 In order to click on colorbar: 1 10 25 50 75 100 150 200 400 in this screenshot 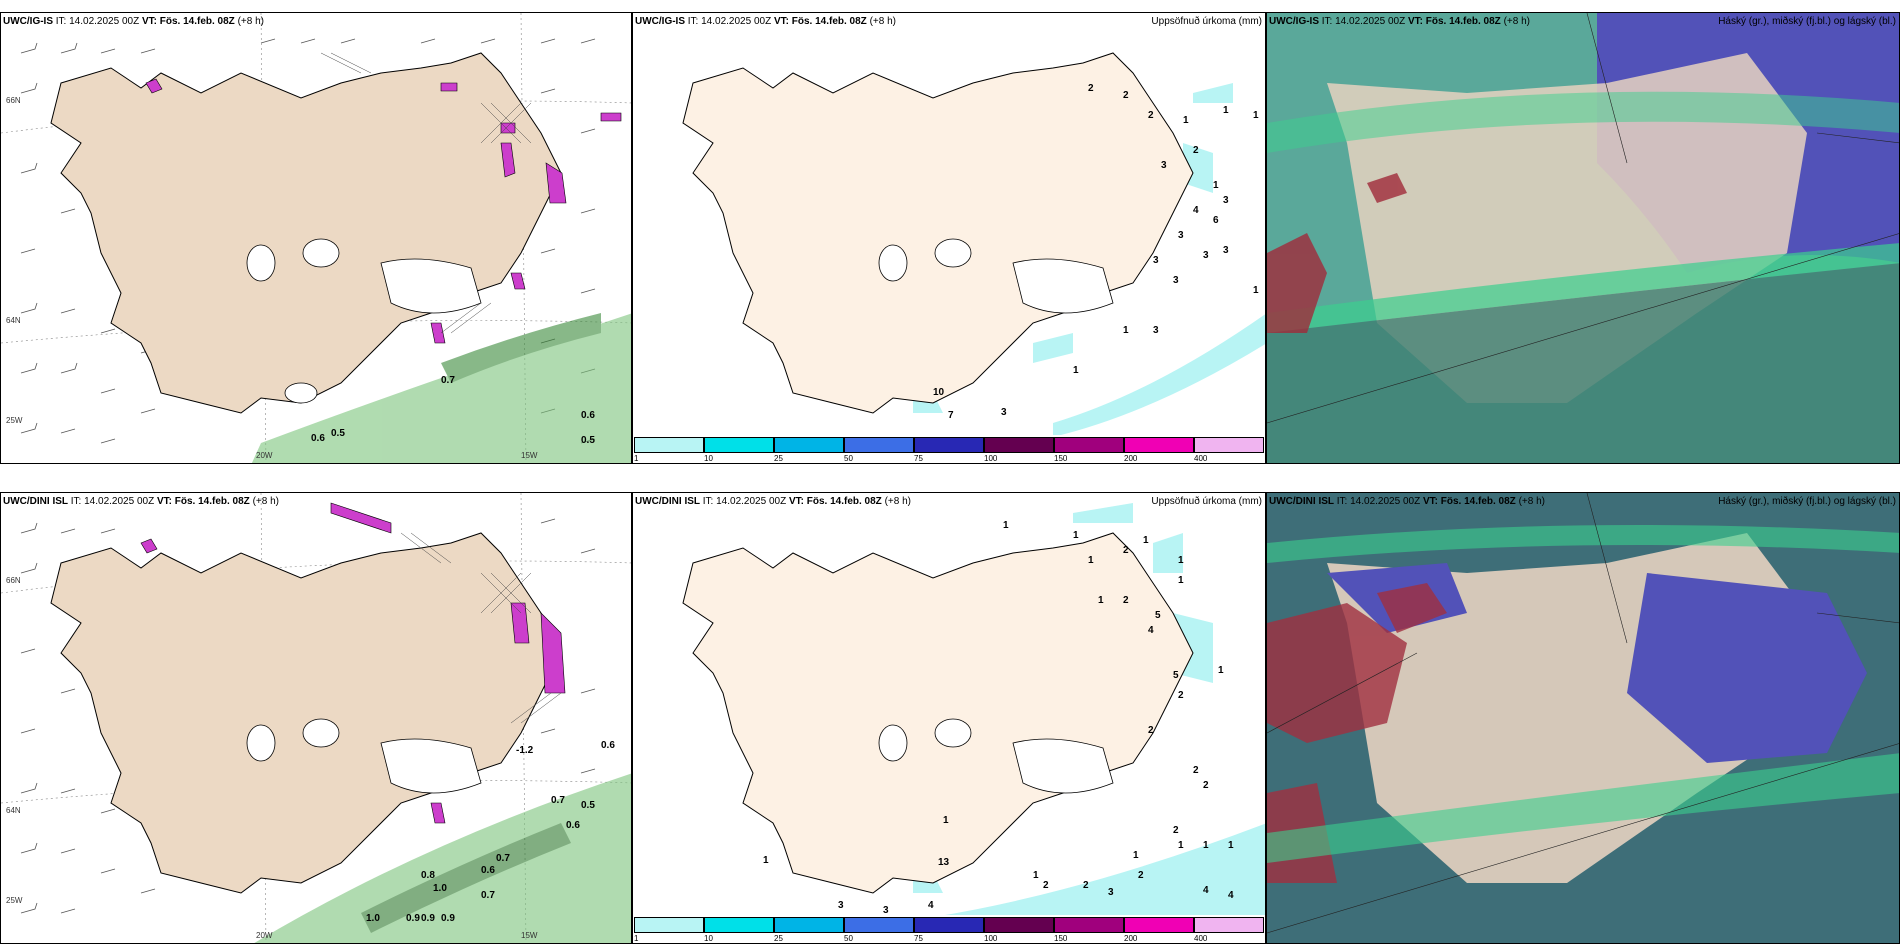, I will do `click(949, 929)`.